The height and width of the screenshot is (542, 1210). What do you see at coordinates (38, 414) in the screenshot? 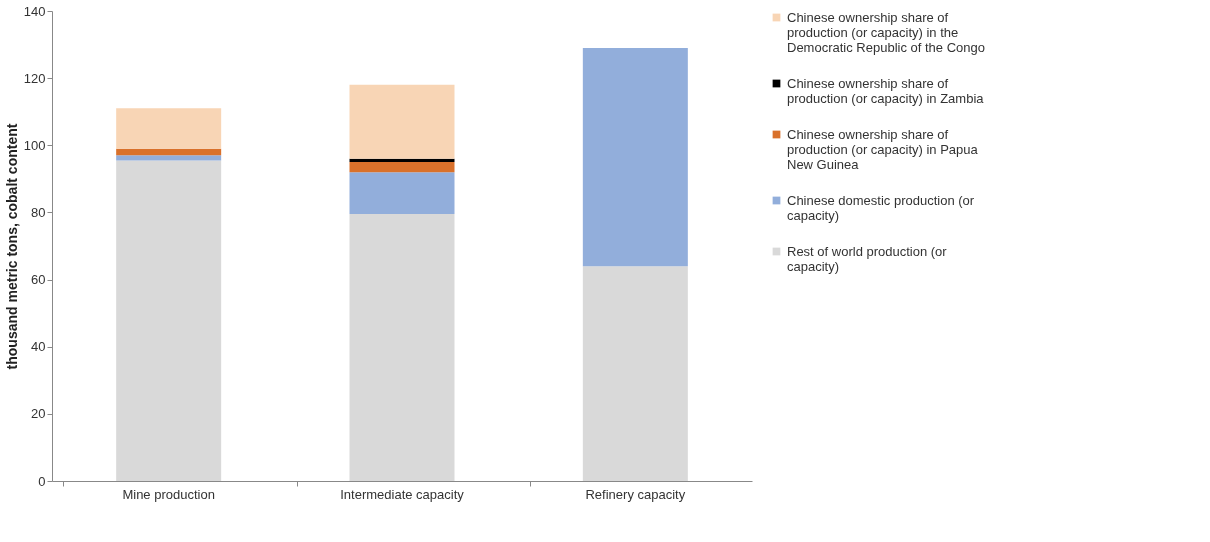
I see `y-tick-label: 20` at bounding box center [38, 414].